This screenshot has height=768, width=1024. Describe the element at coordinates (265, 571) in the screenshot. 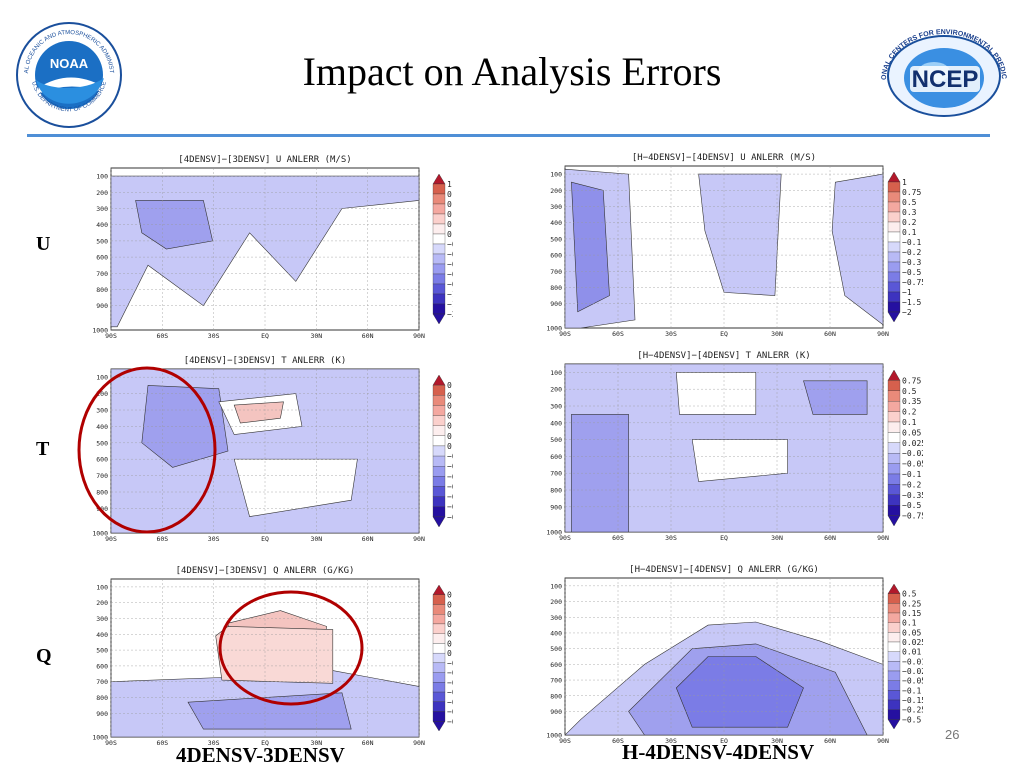

I see `chart-title: [4DENSV]−[3DENSV] Q ANLERR (G/KG)` at that location.